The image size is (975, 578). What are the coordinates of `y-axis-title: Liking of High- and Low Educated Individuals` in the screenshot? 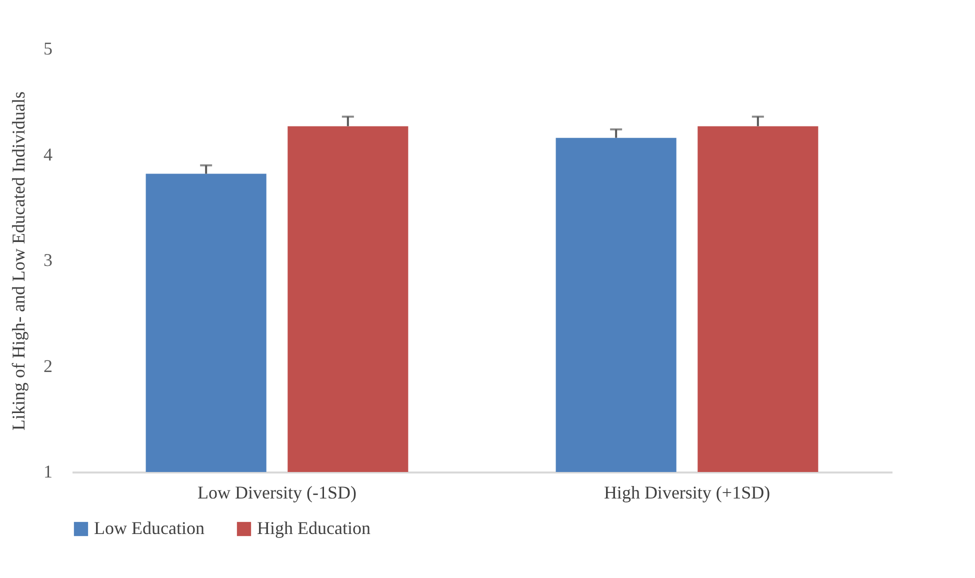 It's located at (18, 261).